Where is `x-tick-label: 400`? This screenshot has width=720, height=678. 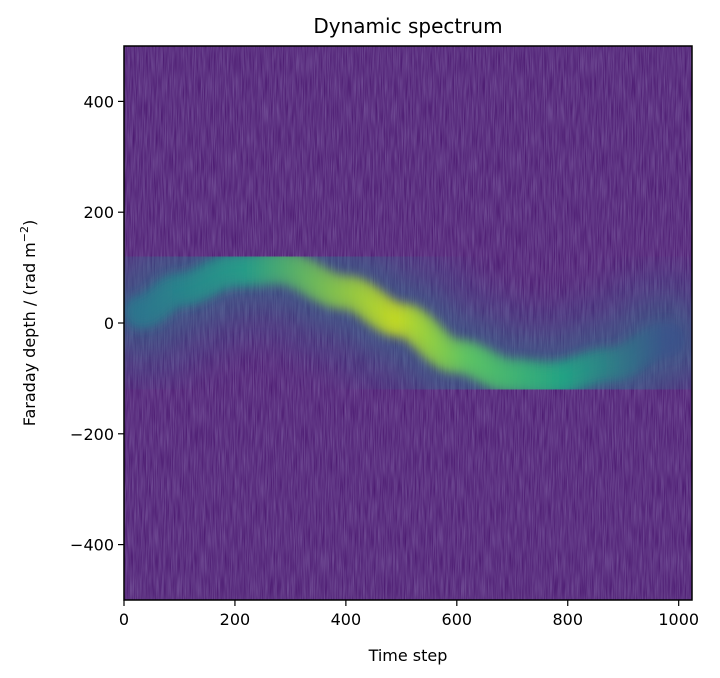
x-tick-label: 400 is located at coordinates (346, 619).